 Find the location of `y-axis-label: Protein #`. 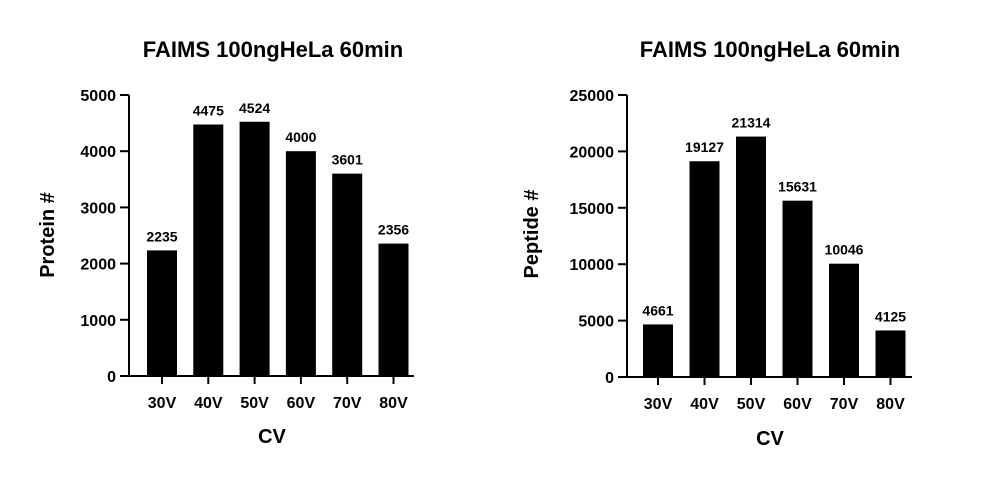

y-axis-label: Protein # is located at coordinates (48, 235).